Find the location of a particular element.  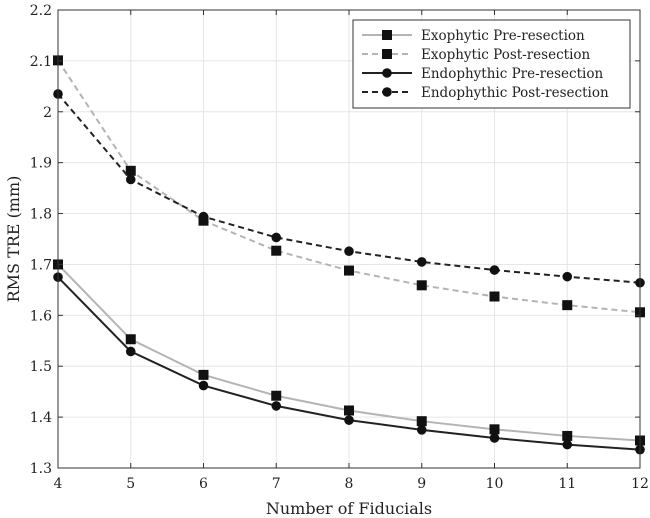

y-tick-label: 1.9 is located at coordinates (41, 164).